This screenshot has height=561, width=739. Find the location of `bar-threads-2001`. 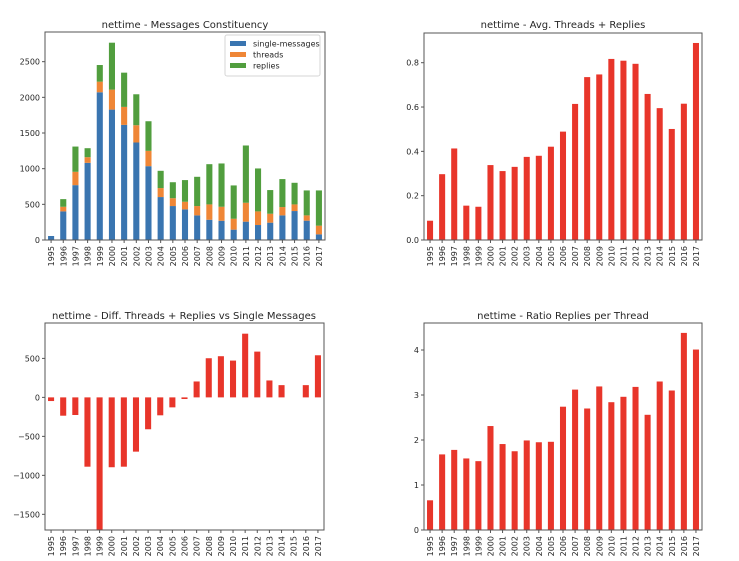

bar-threads-2001 is located at coordinates (124, 115).